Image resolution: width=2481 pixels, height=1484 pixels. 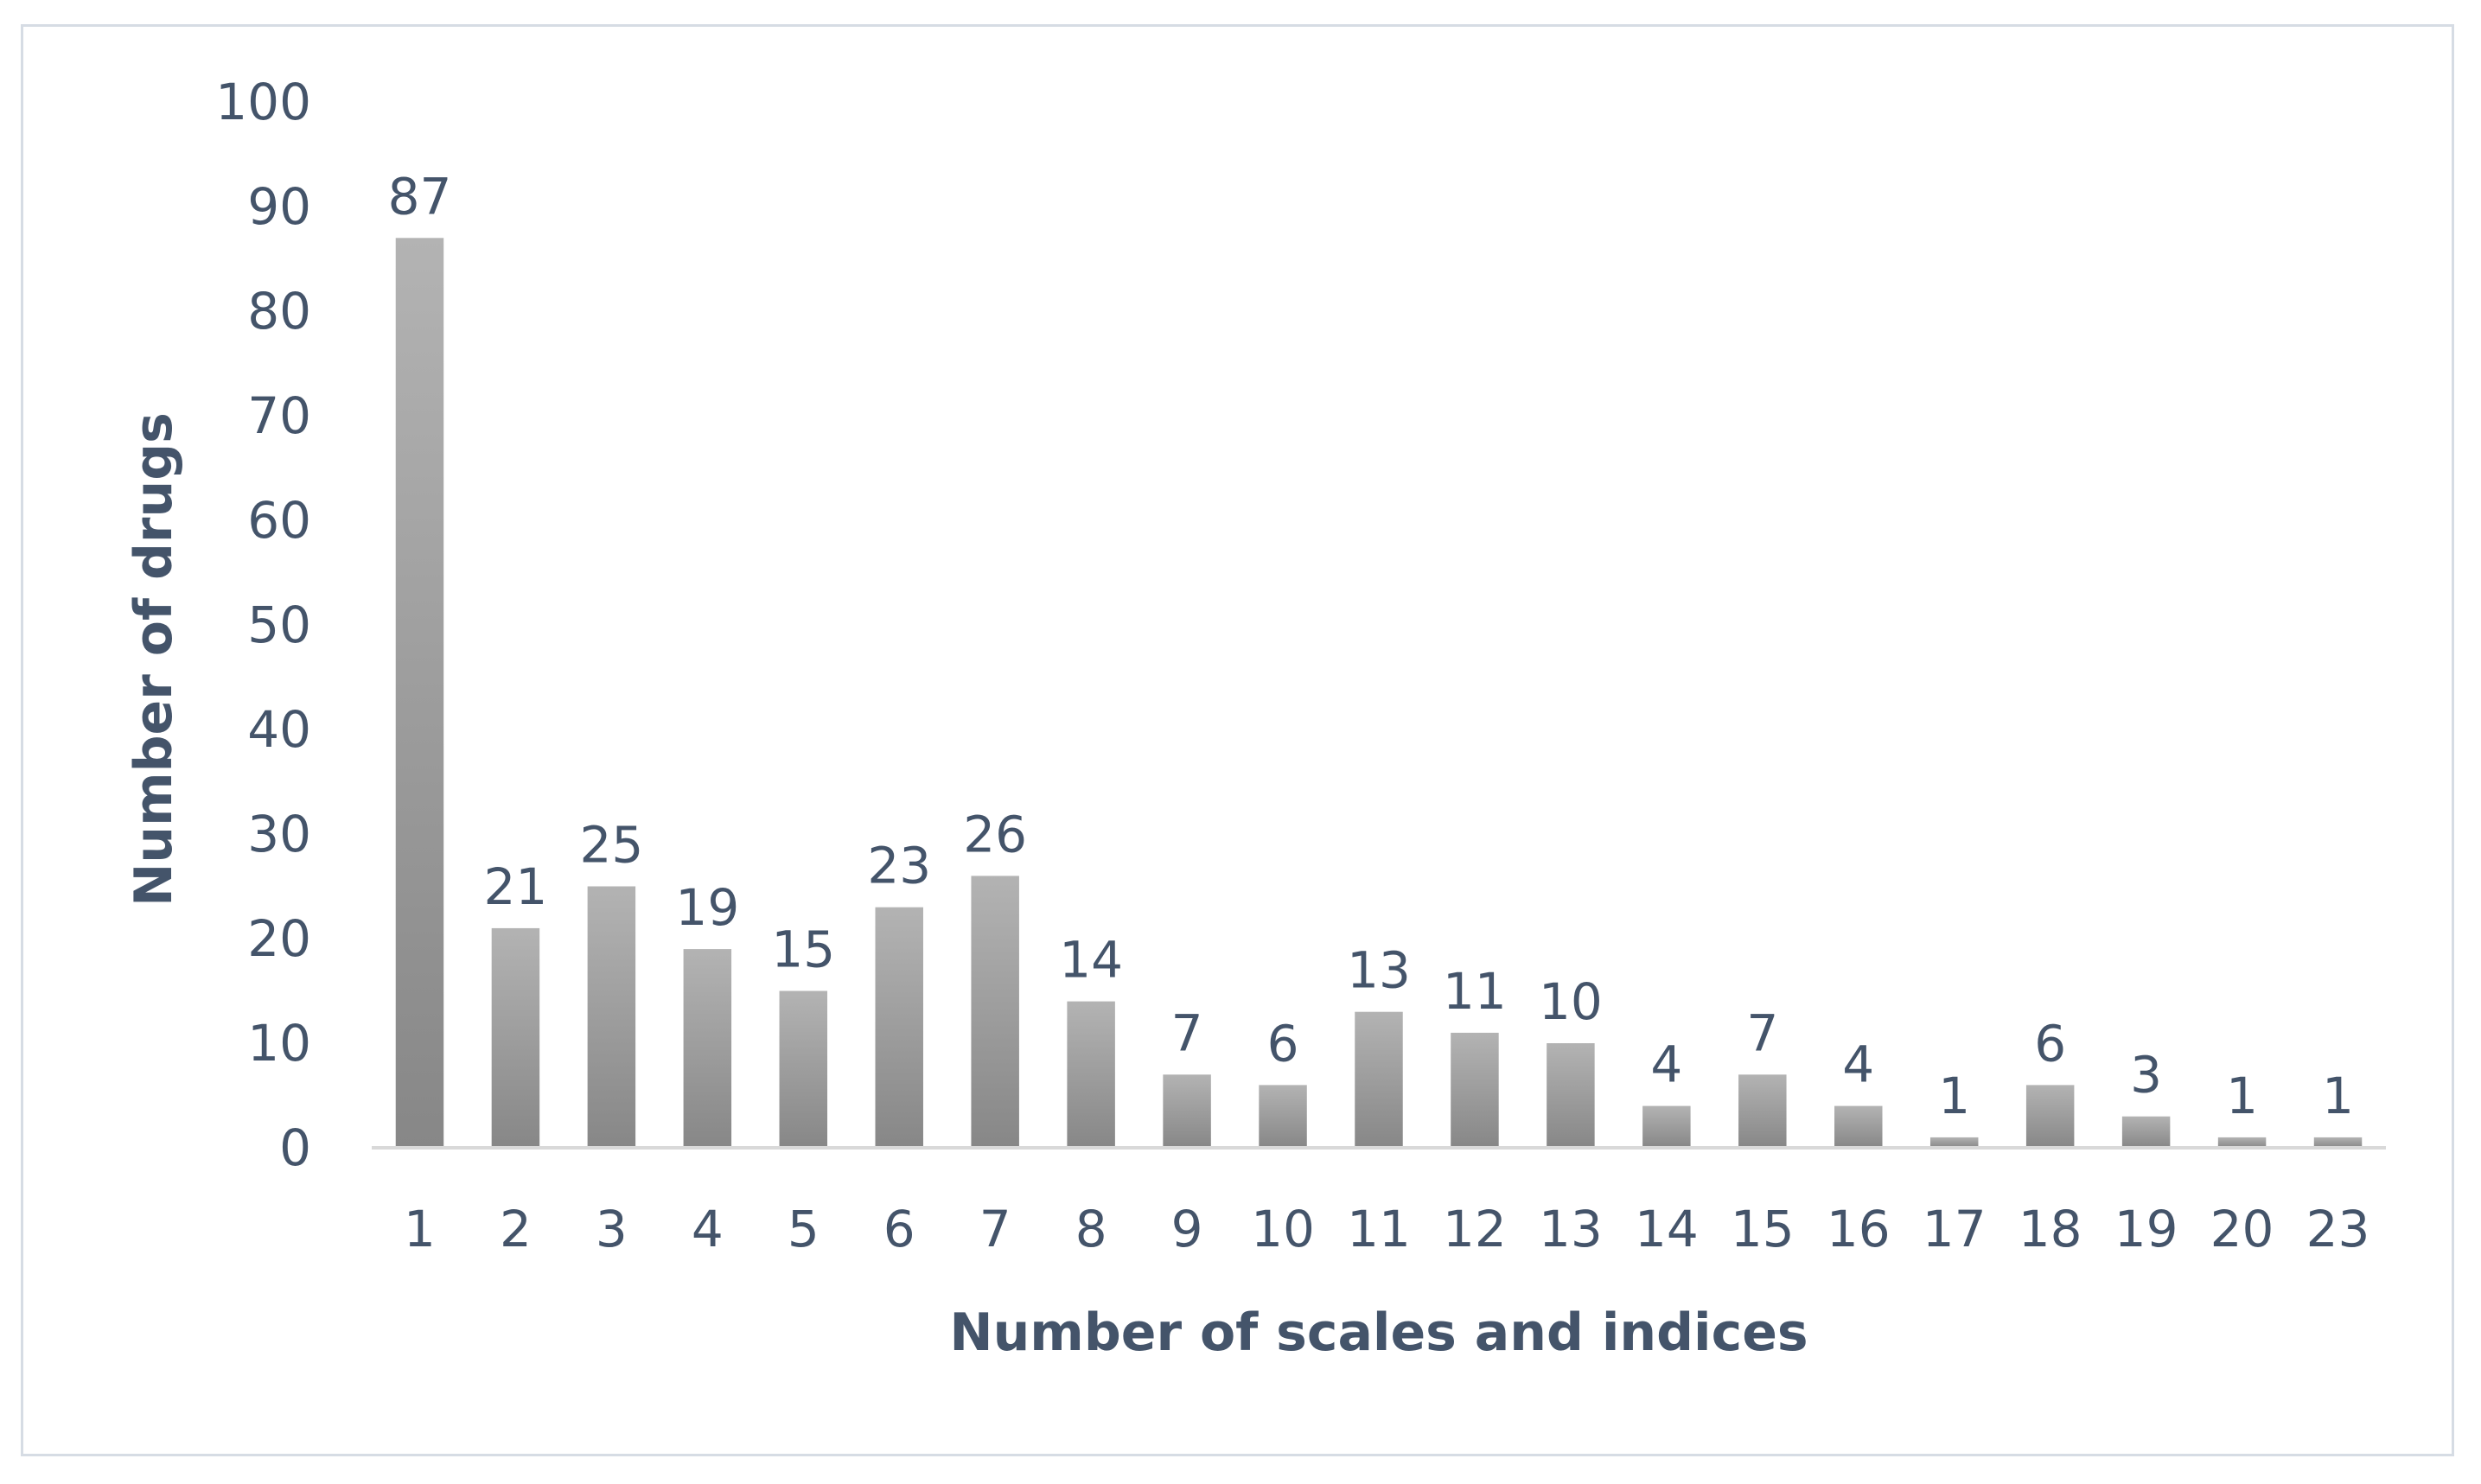 I want to click on y-tick-label: 60, so click(x=279, y=520).